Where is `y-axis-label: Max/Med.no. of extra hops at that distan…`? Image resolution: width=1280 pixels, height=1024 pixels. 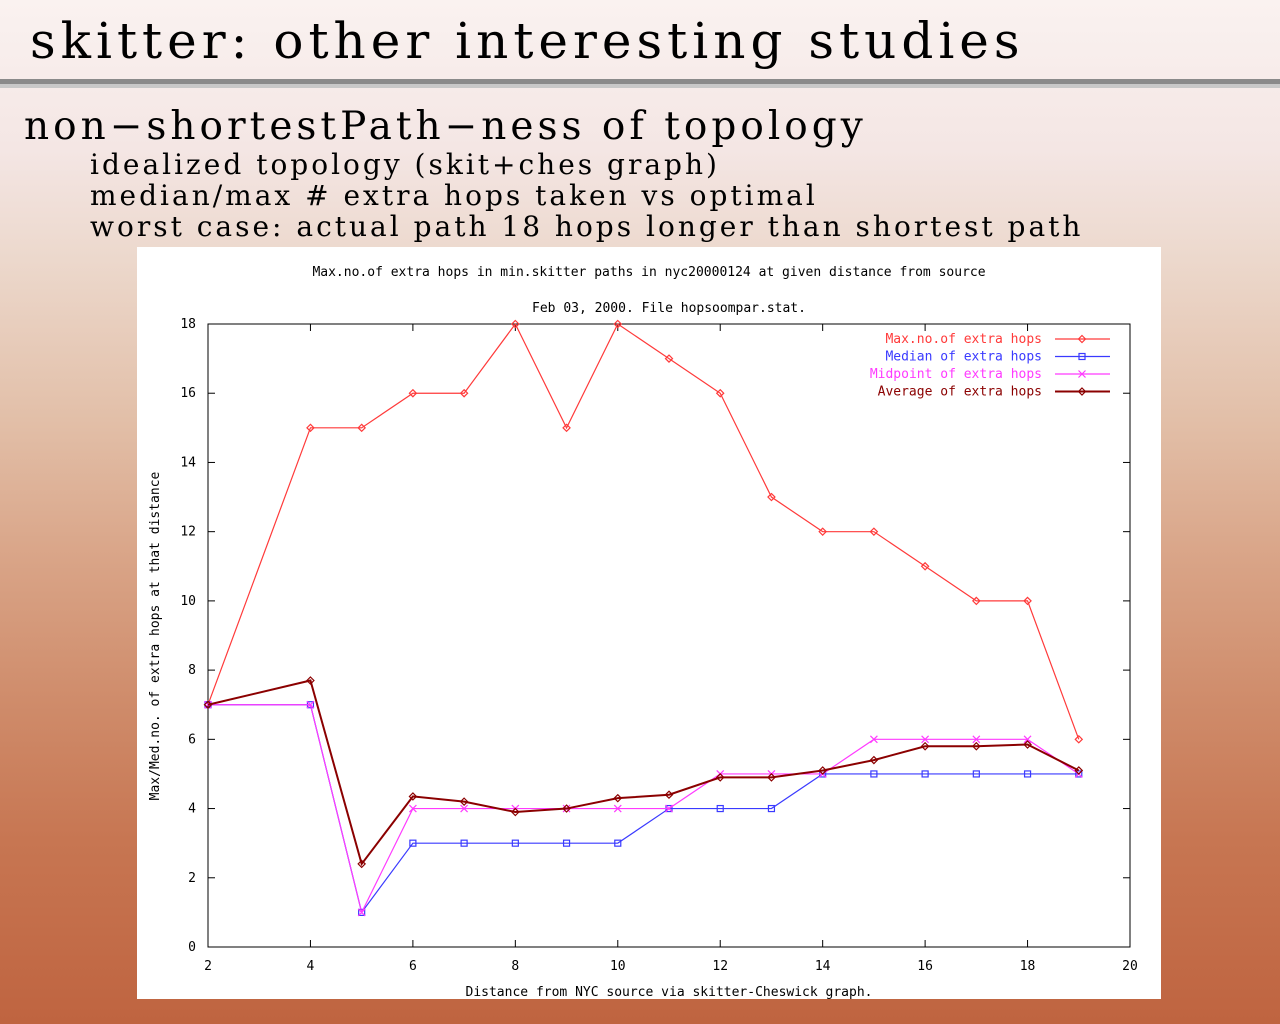 y-axis-label: Max/Med.no. of extra hops at that distan… is located at coordinates (155, 635).